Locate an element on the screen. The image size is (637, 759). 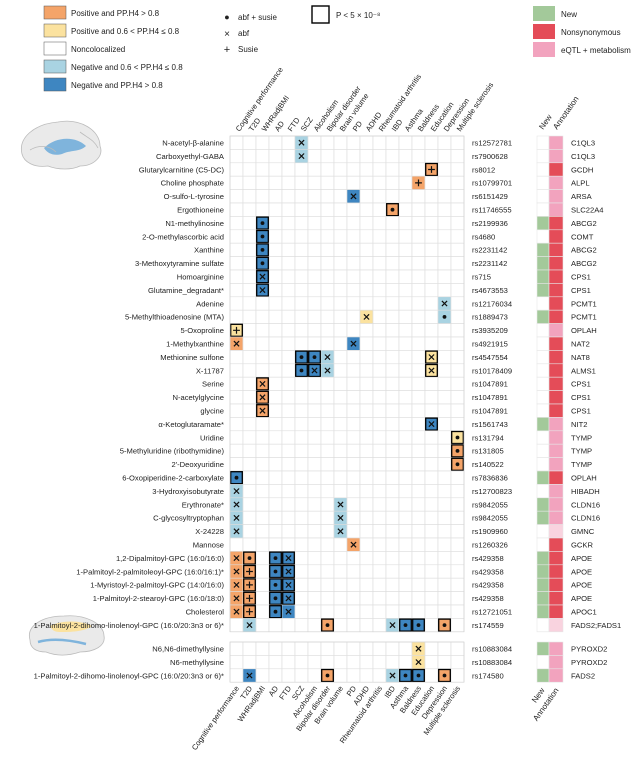
metabolite-label: O-sulfo-L-tyrosine is located at coordinates (194, 196).